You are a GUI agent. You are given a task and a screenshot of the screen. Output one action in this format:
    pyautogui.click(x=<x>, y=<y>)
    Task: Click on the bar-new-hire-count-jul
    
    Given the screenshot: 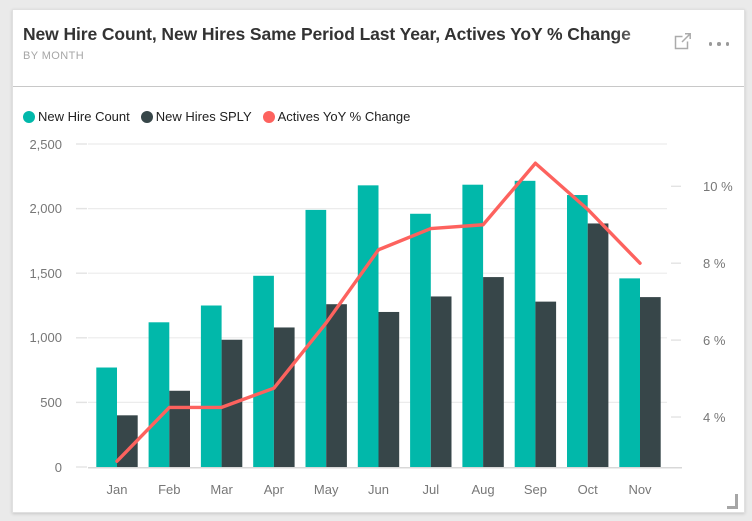 What is the action you would take?
    pyautogui.click(x=420, y=340)
    